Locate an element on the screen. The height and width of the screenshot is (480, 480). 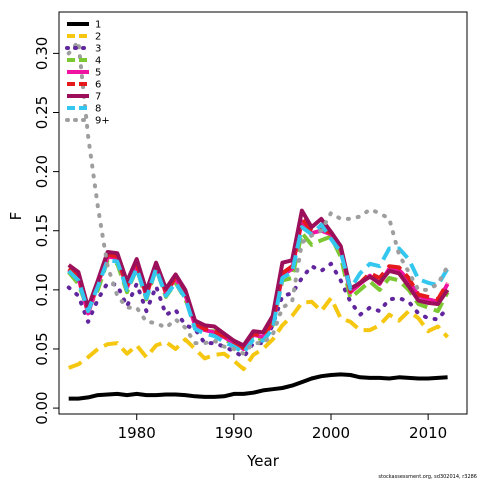
y-tick-label-5: 0.20 is located at coordinates (42, 171).